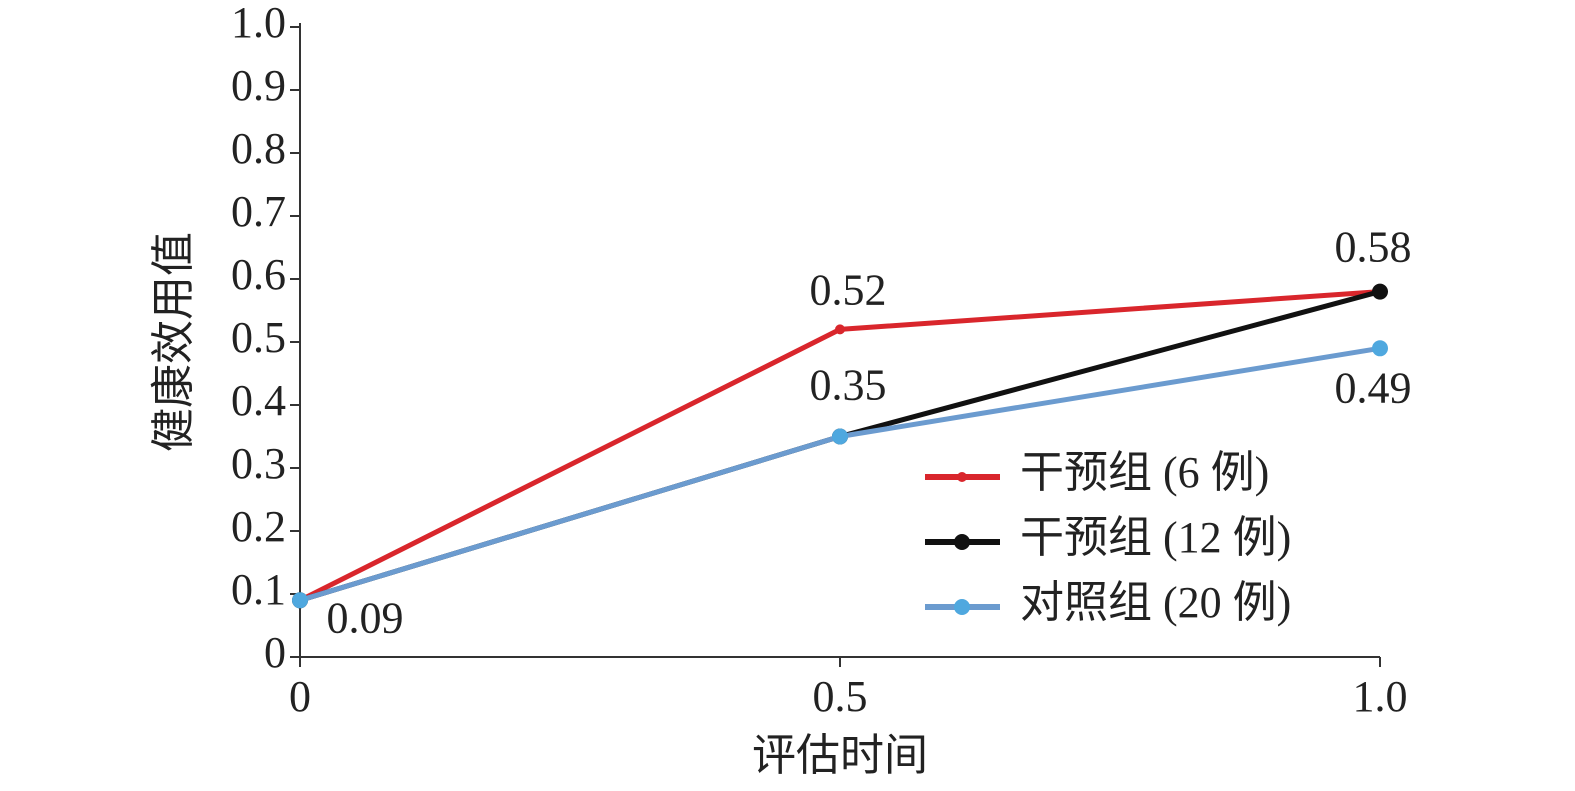 The image size is (1575, 791). Describe the element at coordinates (258, 526) in the screenshot. I see `y-tick-label: 0.2` at that location.